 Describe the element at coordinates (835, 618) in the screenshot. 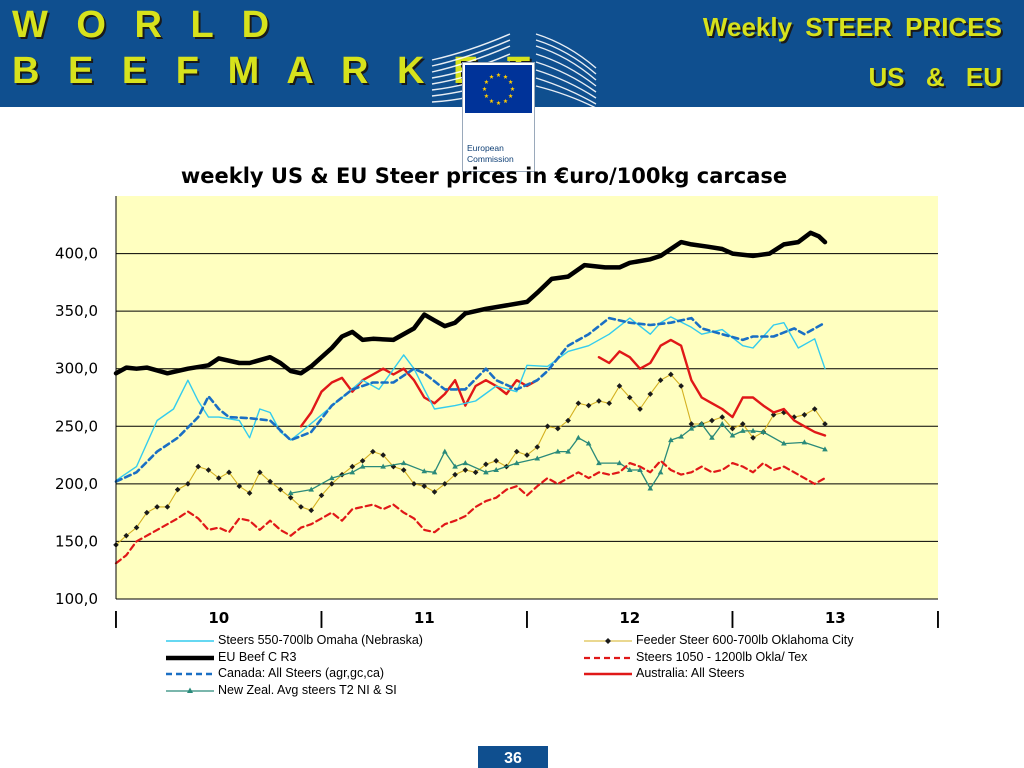

I see `x-tick-label: 13` at that location.